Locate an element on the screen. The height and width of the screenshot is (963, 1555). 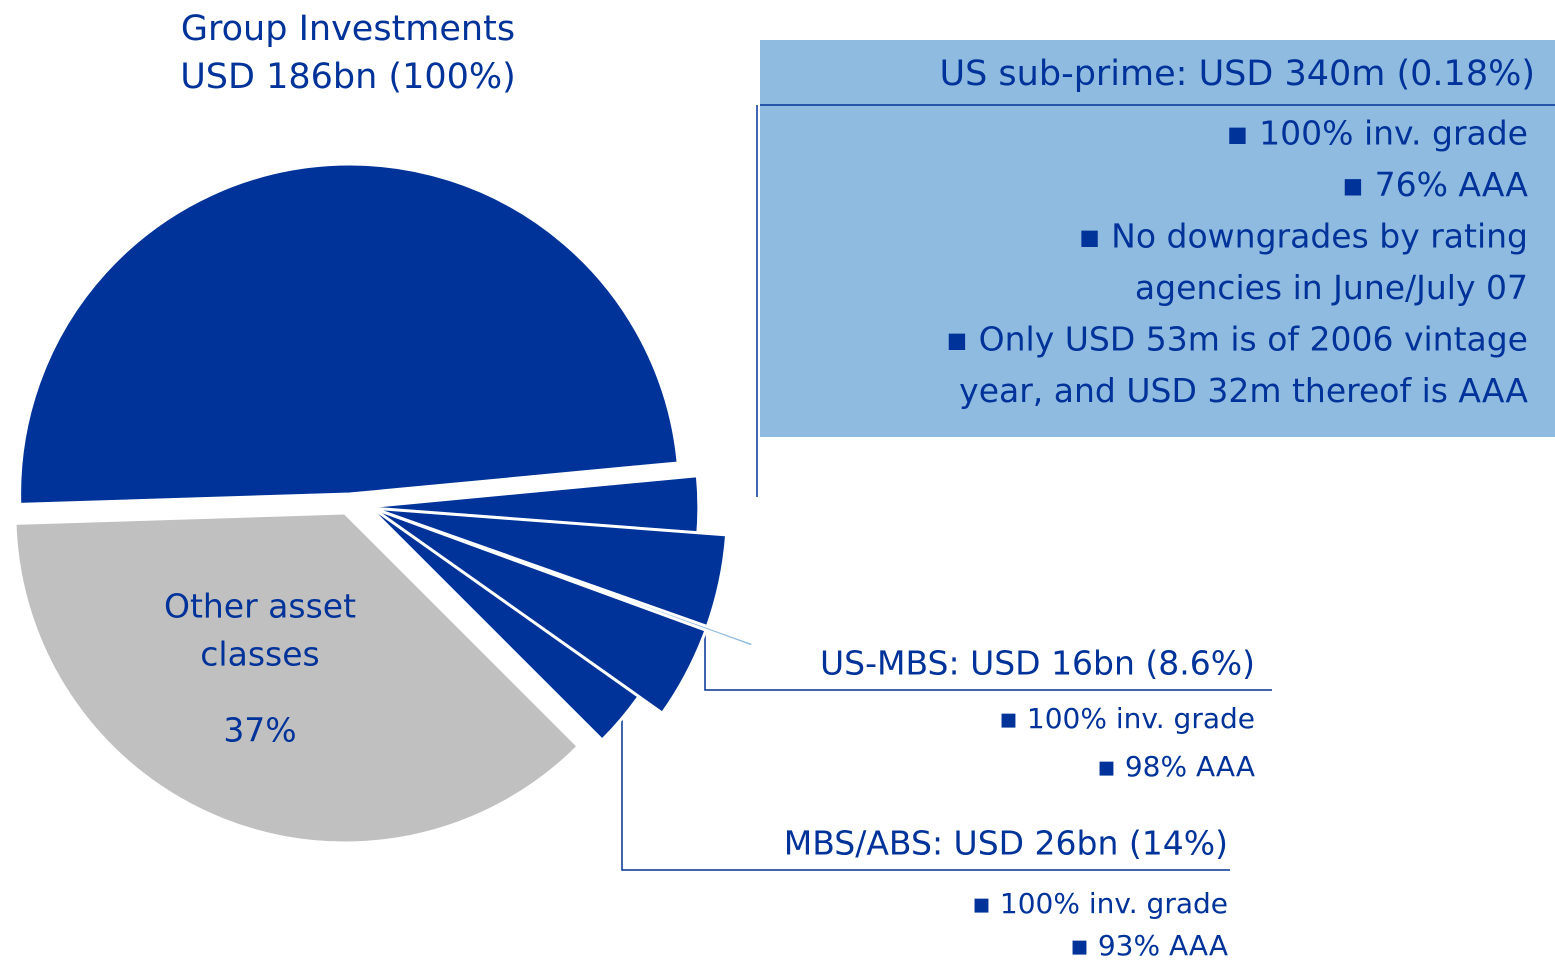
callout-bullet: ▪ 98% AAA is located at coordinates (1176, 766).